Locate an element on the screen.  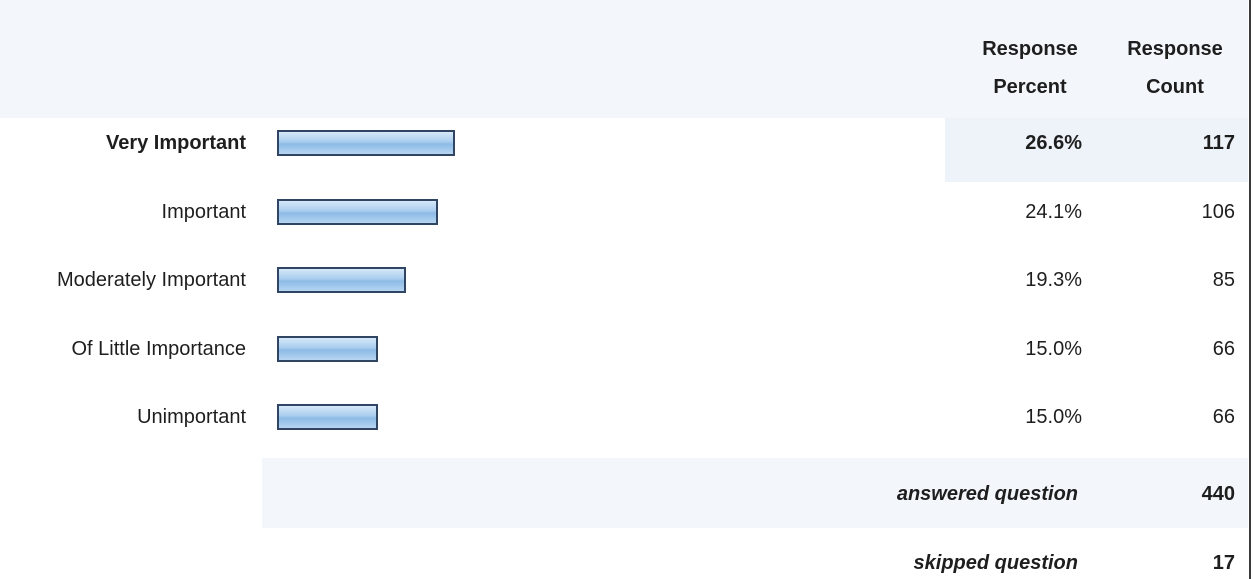
header-percent-line2: Percent is located at coordinates (1030, 87).